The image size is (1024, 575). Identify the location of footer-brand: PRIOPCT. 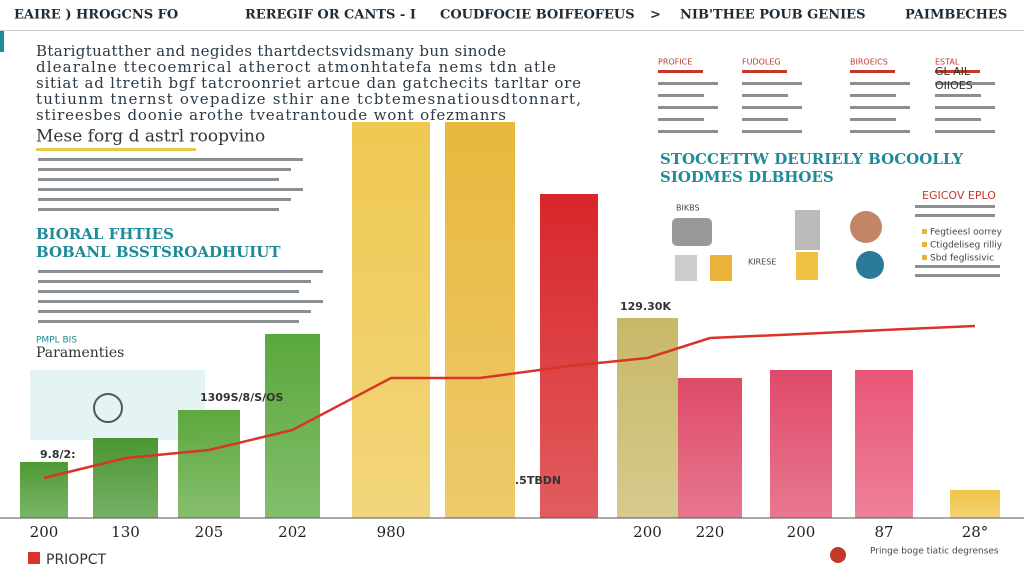
(76, 560).